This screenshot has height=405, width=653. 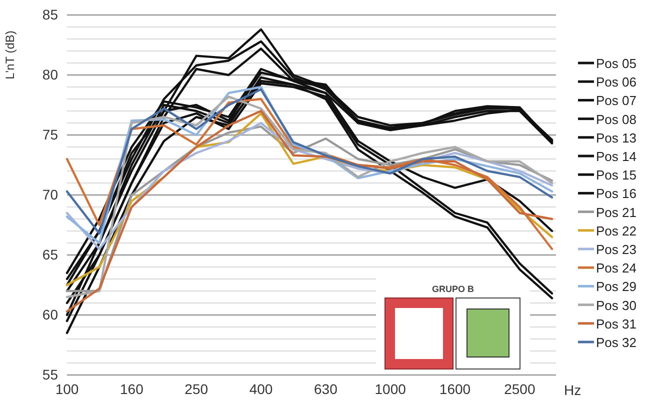 What do you see at coordinates (616, 175) in the screenshot?
I see `legend-label: Pos 15` at bounding box center [616, 175].